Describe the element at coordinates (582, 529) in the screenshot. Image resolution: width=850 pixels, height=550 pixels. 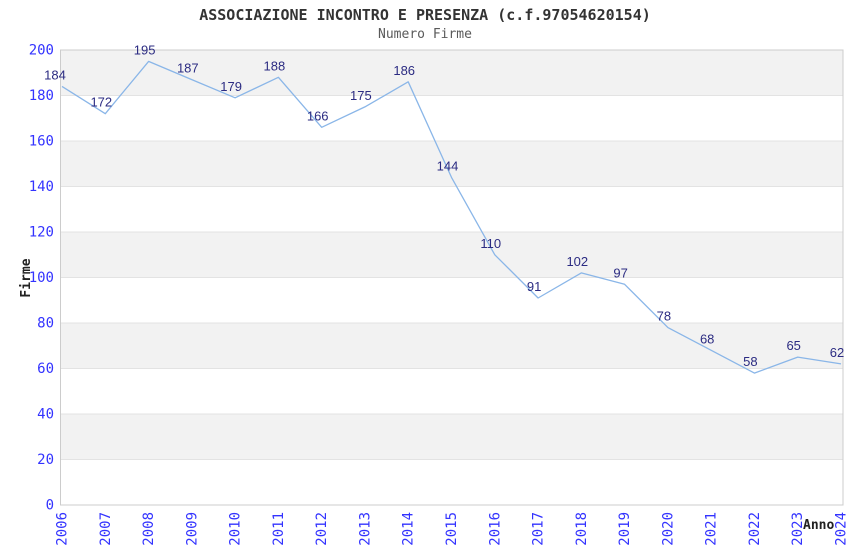
I see `x-tick-label: 2018` at that location.